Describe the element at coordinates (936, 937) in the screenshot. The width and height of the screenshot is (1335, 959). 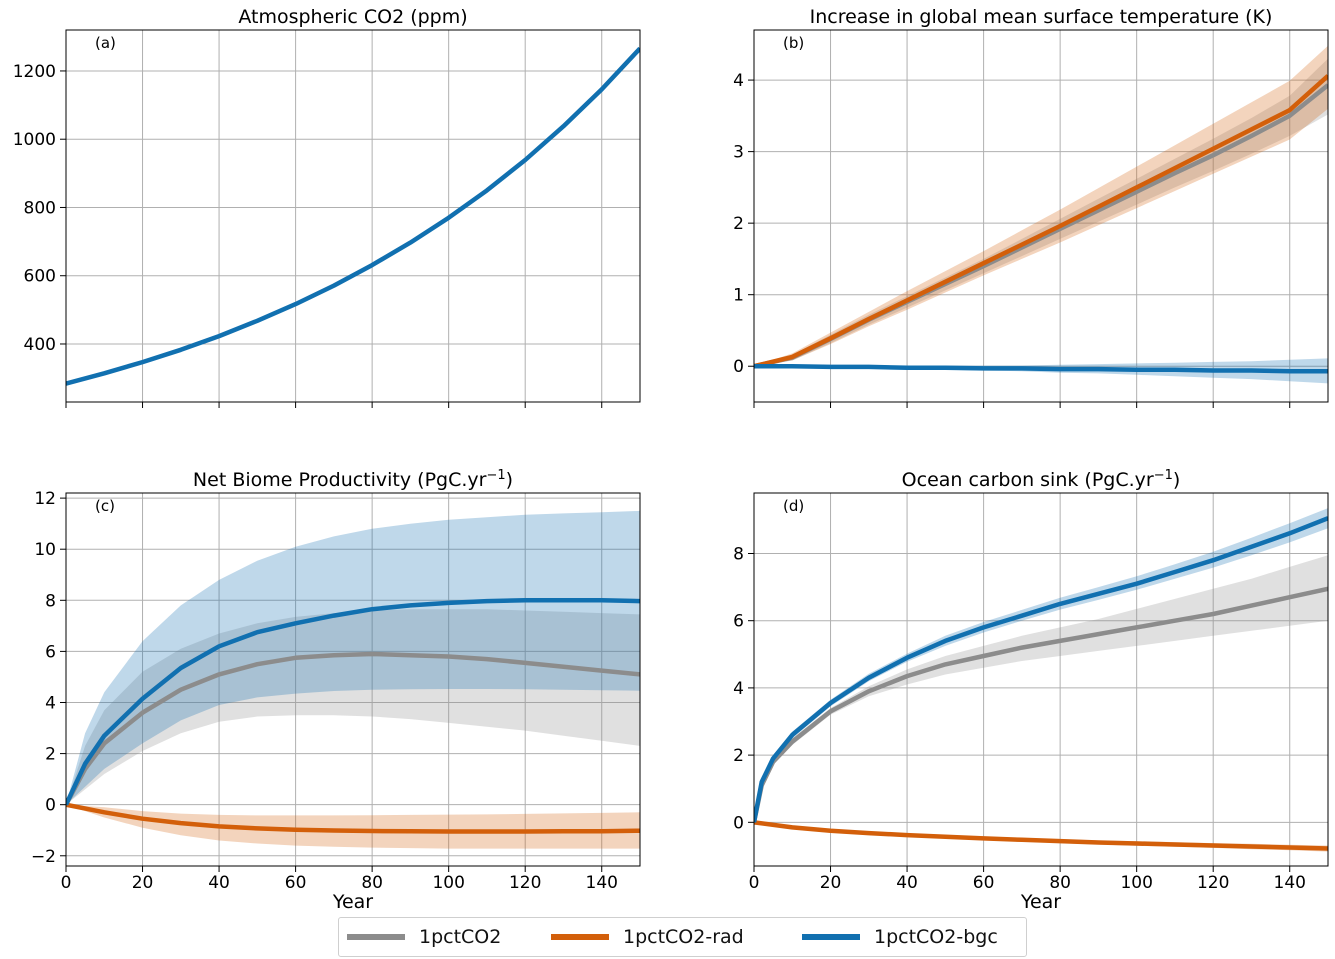
I see `legend-label-1pctco2-bgc: 1pctCO2-bgc` at that location.